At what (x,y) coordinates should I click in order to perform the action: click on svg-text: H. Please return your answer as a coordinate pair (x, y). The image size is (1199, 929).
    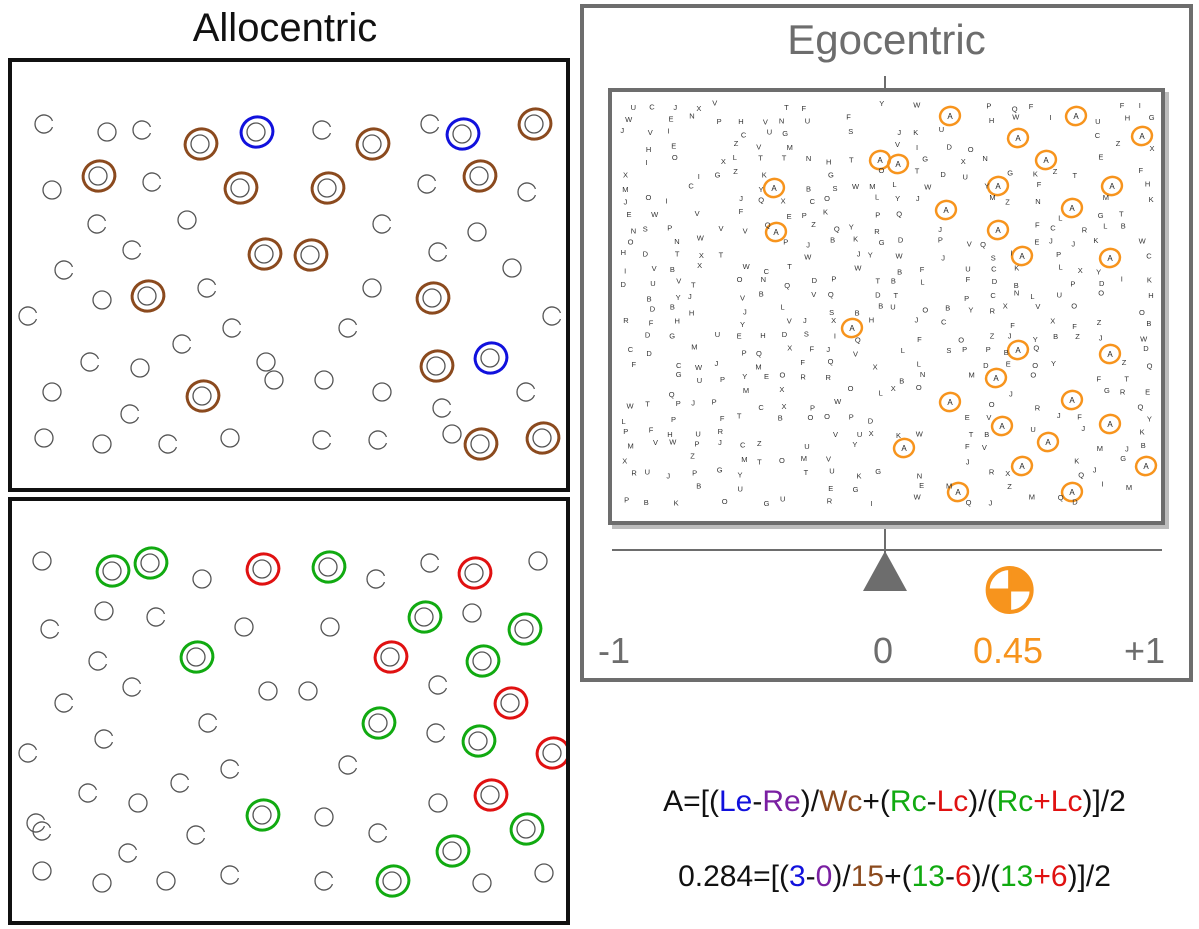
    Looking at the image, I should click on (828, 162).